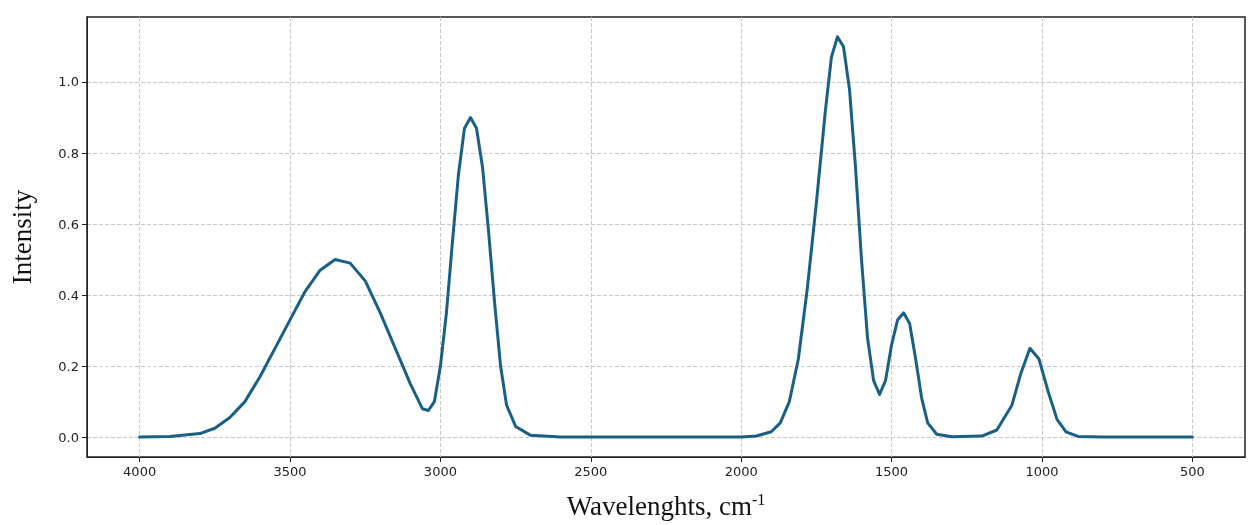  What do you see at coordinates (892, 471) in the screenshot?
I see `x-tick-label: 1500` at bounding box center [892, 471].